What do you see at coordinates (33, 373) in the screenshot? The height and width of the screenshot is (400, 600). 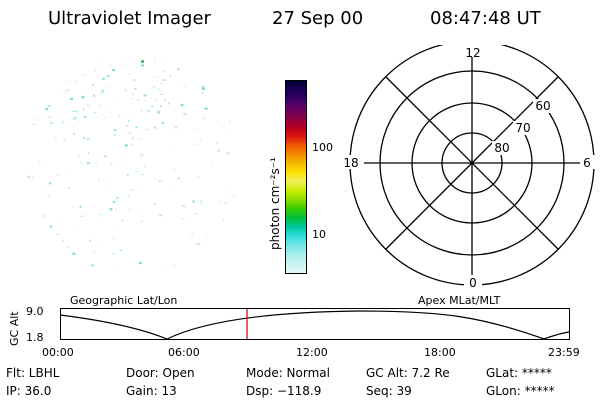 I see `filter-value: Flt: LBHL` at bounding box center [33, 373].